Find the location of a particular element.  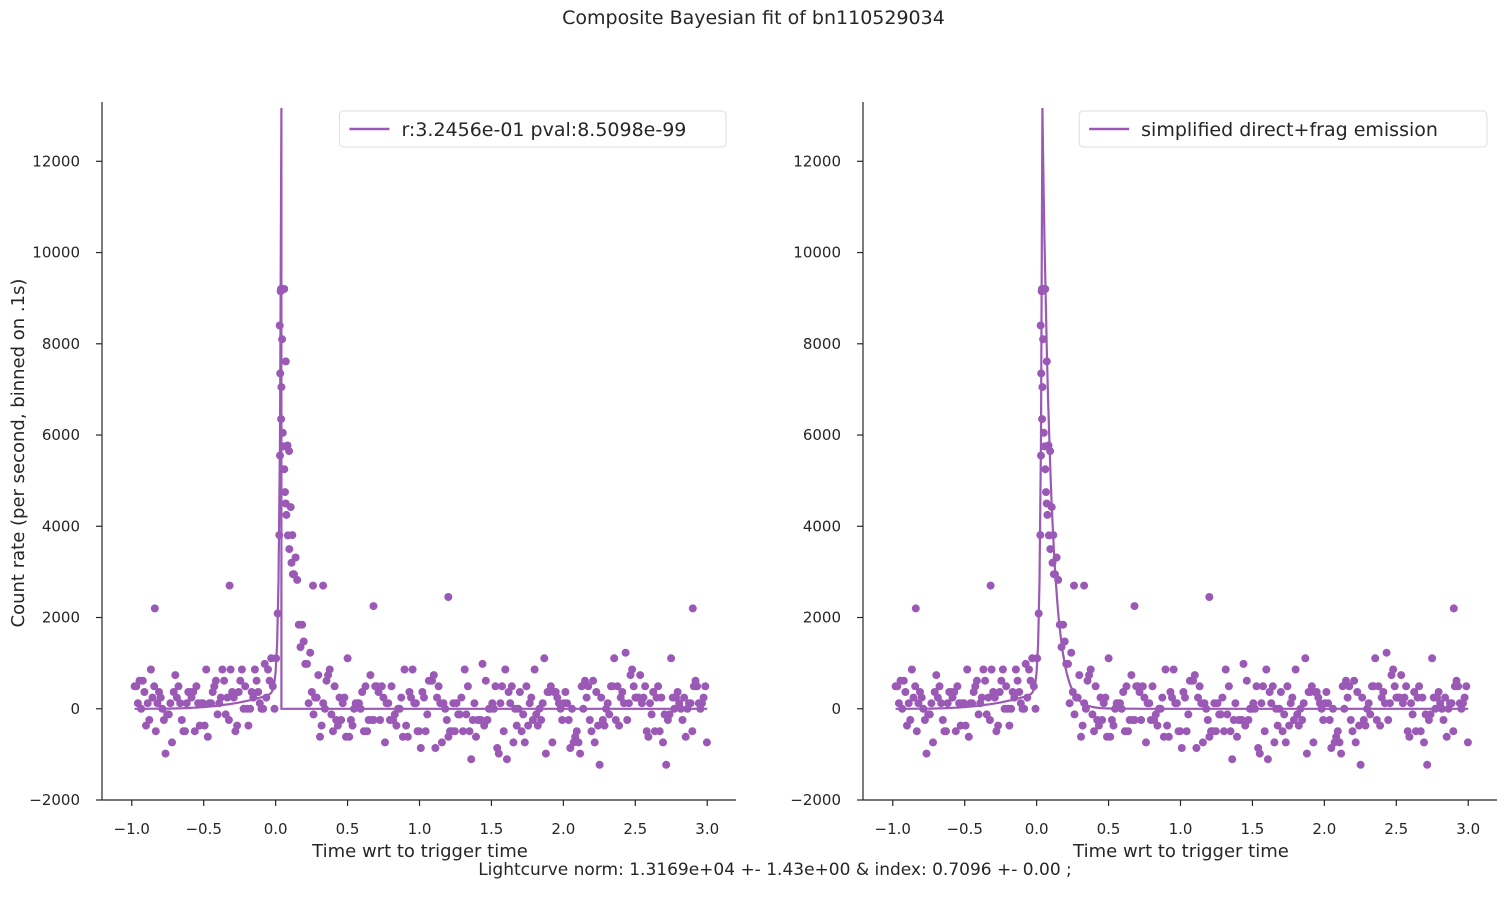

y-tick-label: 6000 is located at coordinates (822, 435).